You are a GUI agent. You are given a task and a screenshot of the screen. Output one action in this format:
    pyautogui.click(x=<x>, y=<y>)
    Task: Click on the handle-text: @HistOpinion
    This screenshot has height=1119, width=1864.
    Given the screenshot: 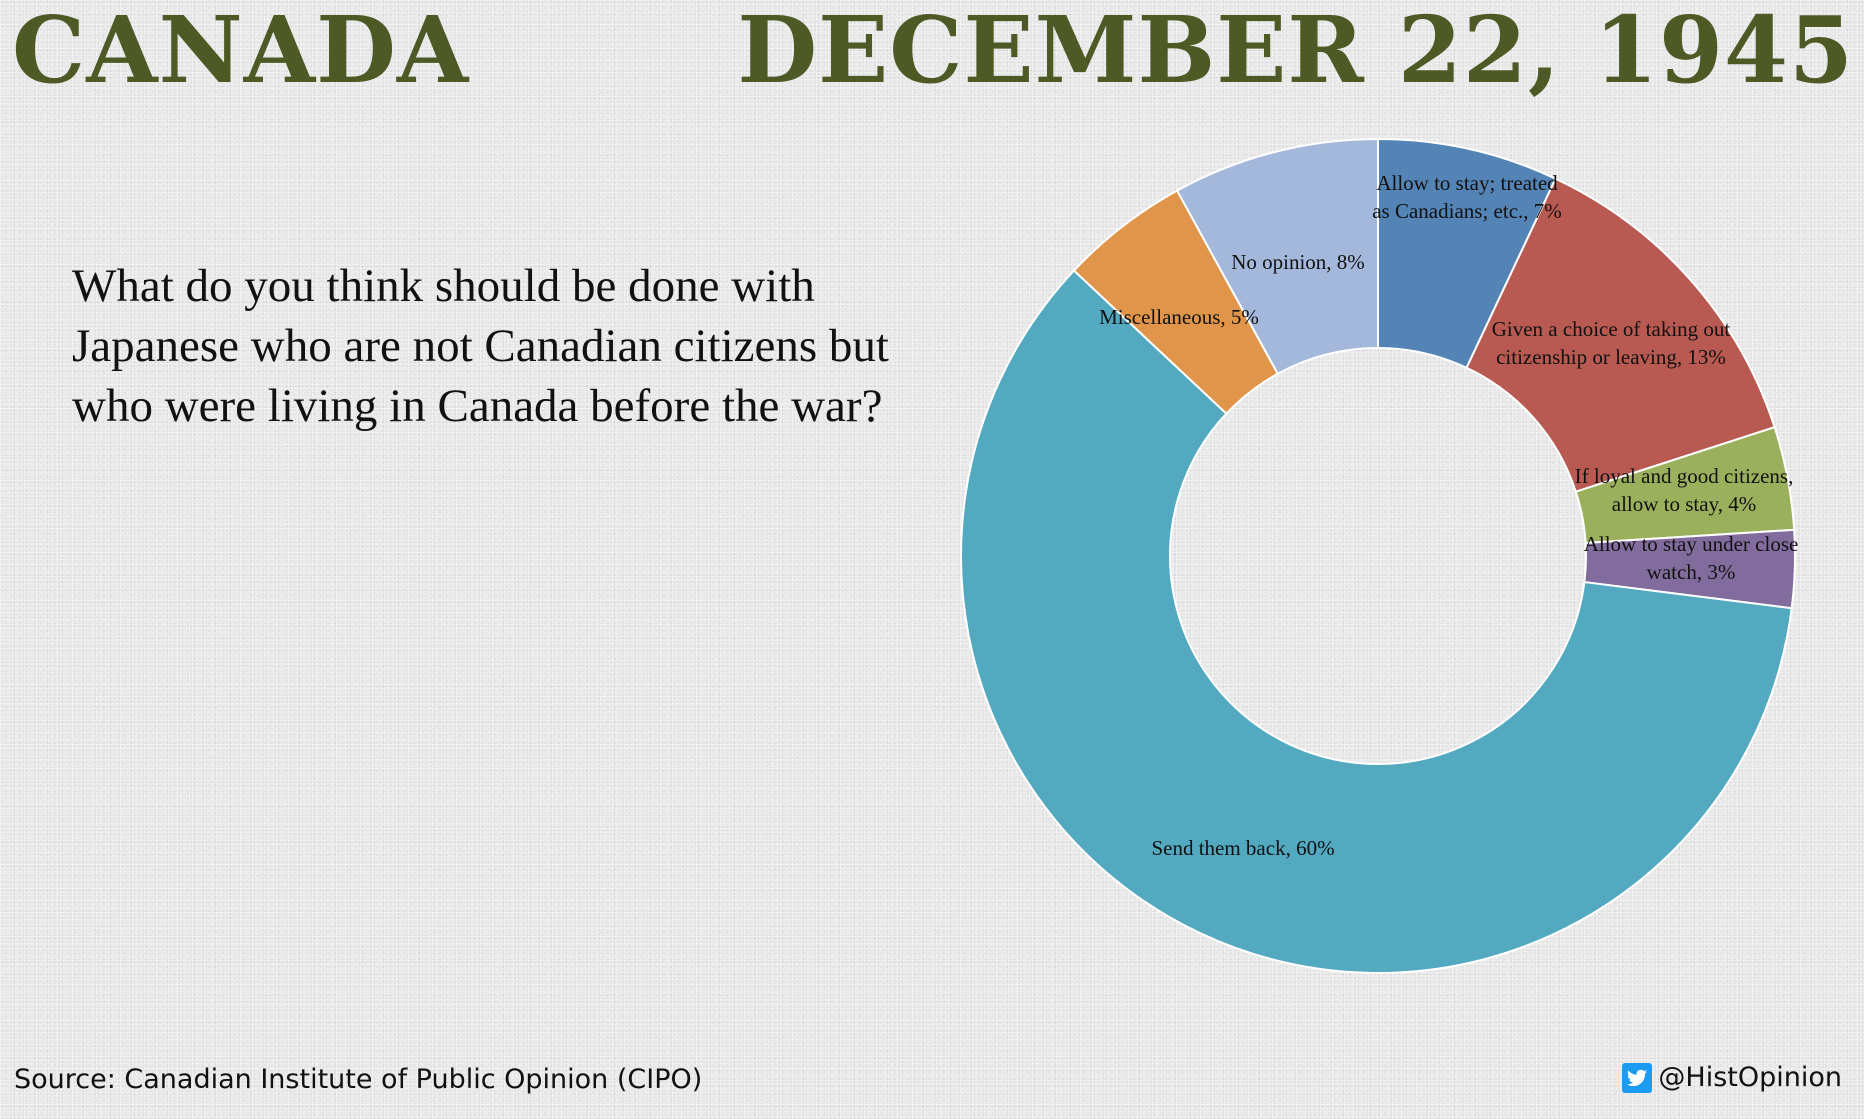 What is the action you would take?
    pyautogui.click(x=1750, y=1077)
    